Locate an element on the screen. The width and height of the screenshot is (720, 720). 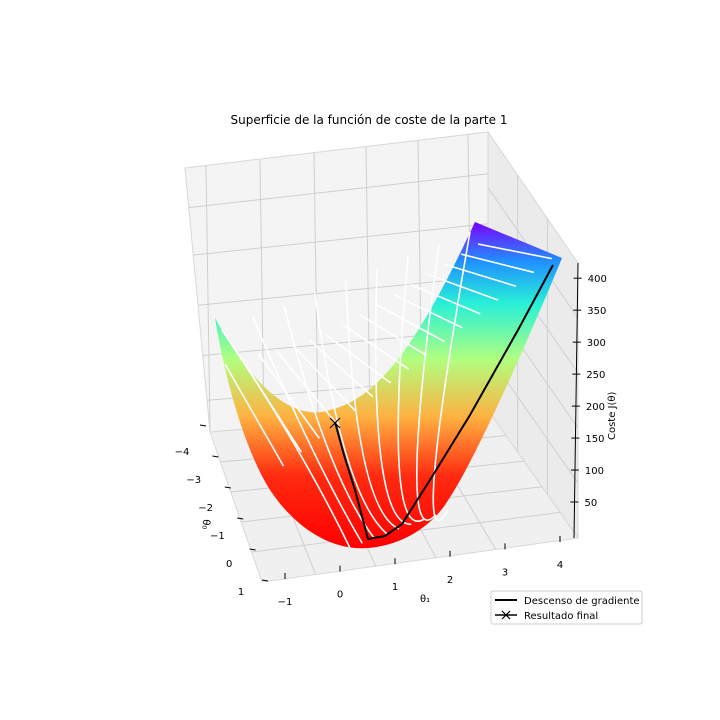
z-axis-label: Coste J(θ) is located at coordinates (612, 415).